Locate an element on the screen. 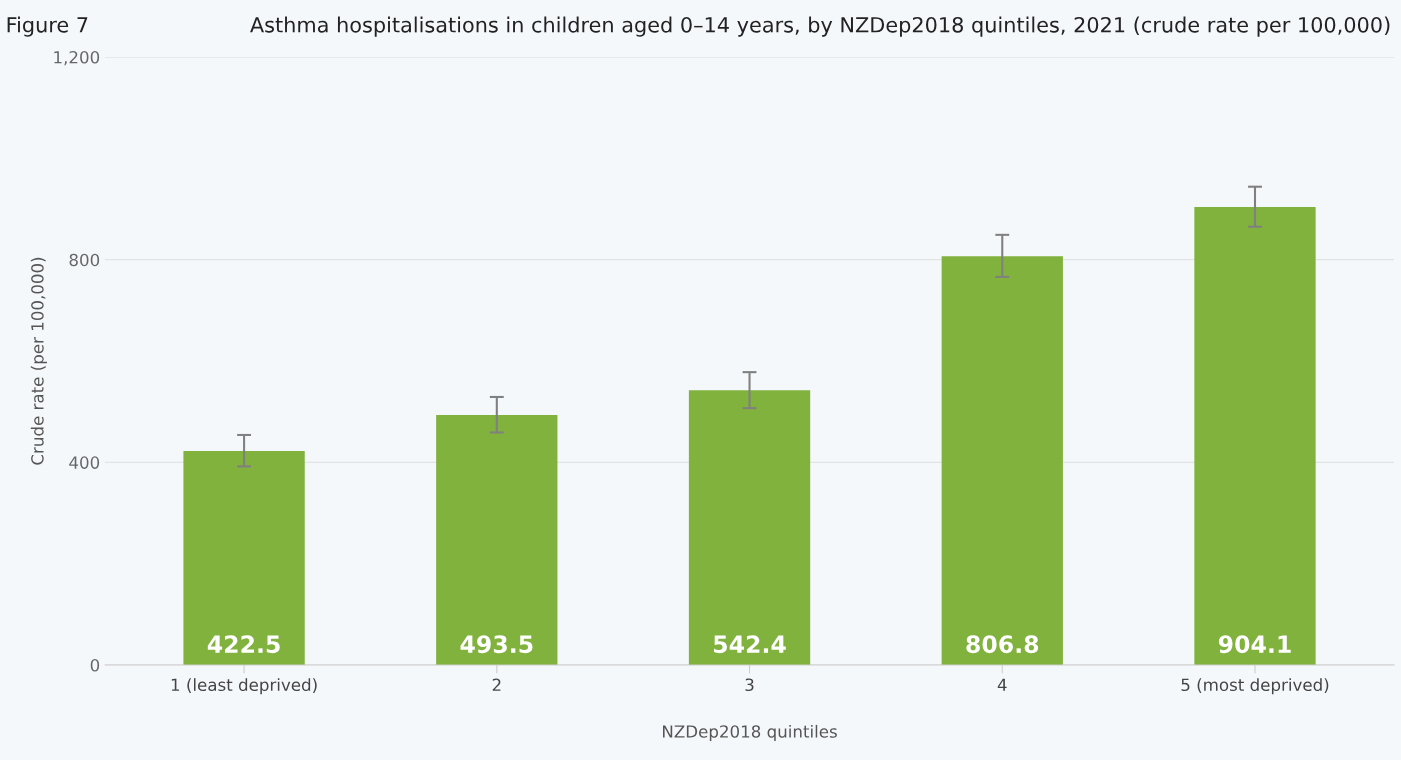 The image size is (1401, 760). y-tick-label: 400 is located at coordinates (84, 462).